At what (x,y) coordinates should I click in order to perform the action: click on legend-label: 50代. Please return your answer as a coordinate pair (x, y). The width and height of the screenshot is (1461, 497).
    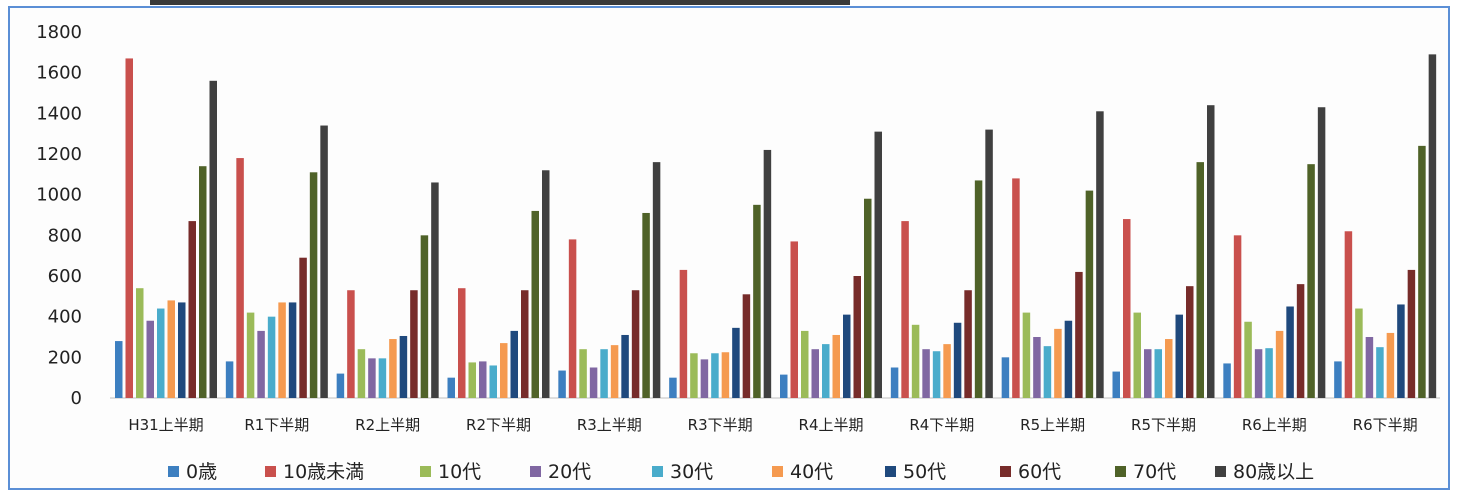
    Looking at the image, I should click on (924, 472).